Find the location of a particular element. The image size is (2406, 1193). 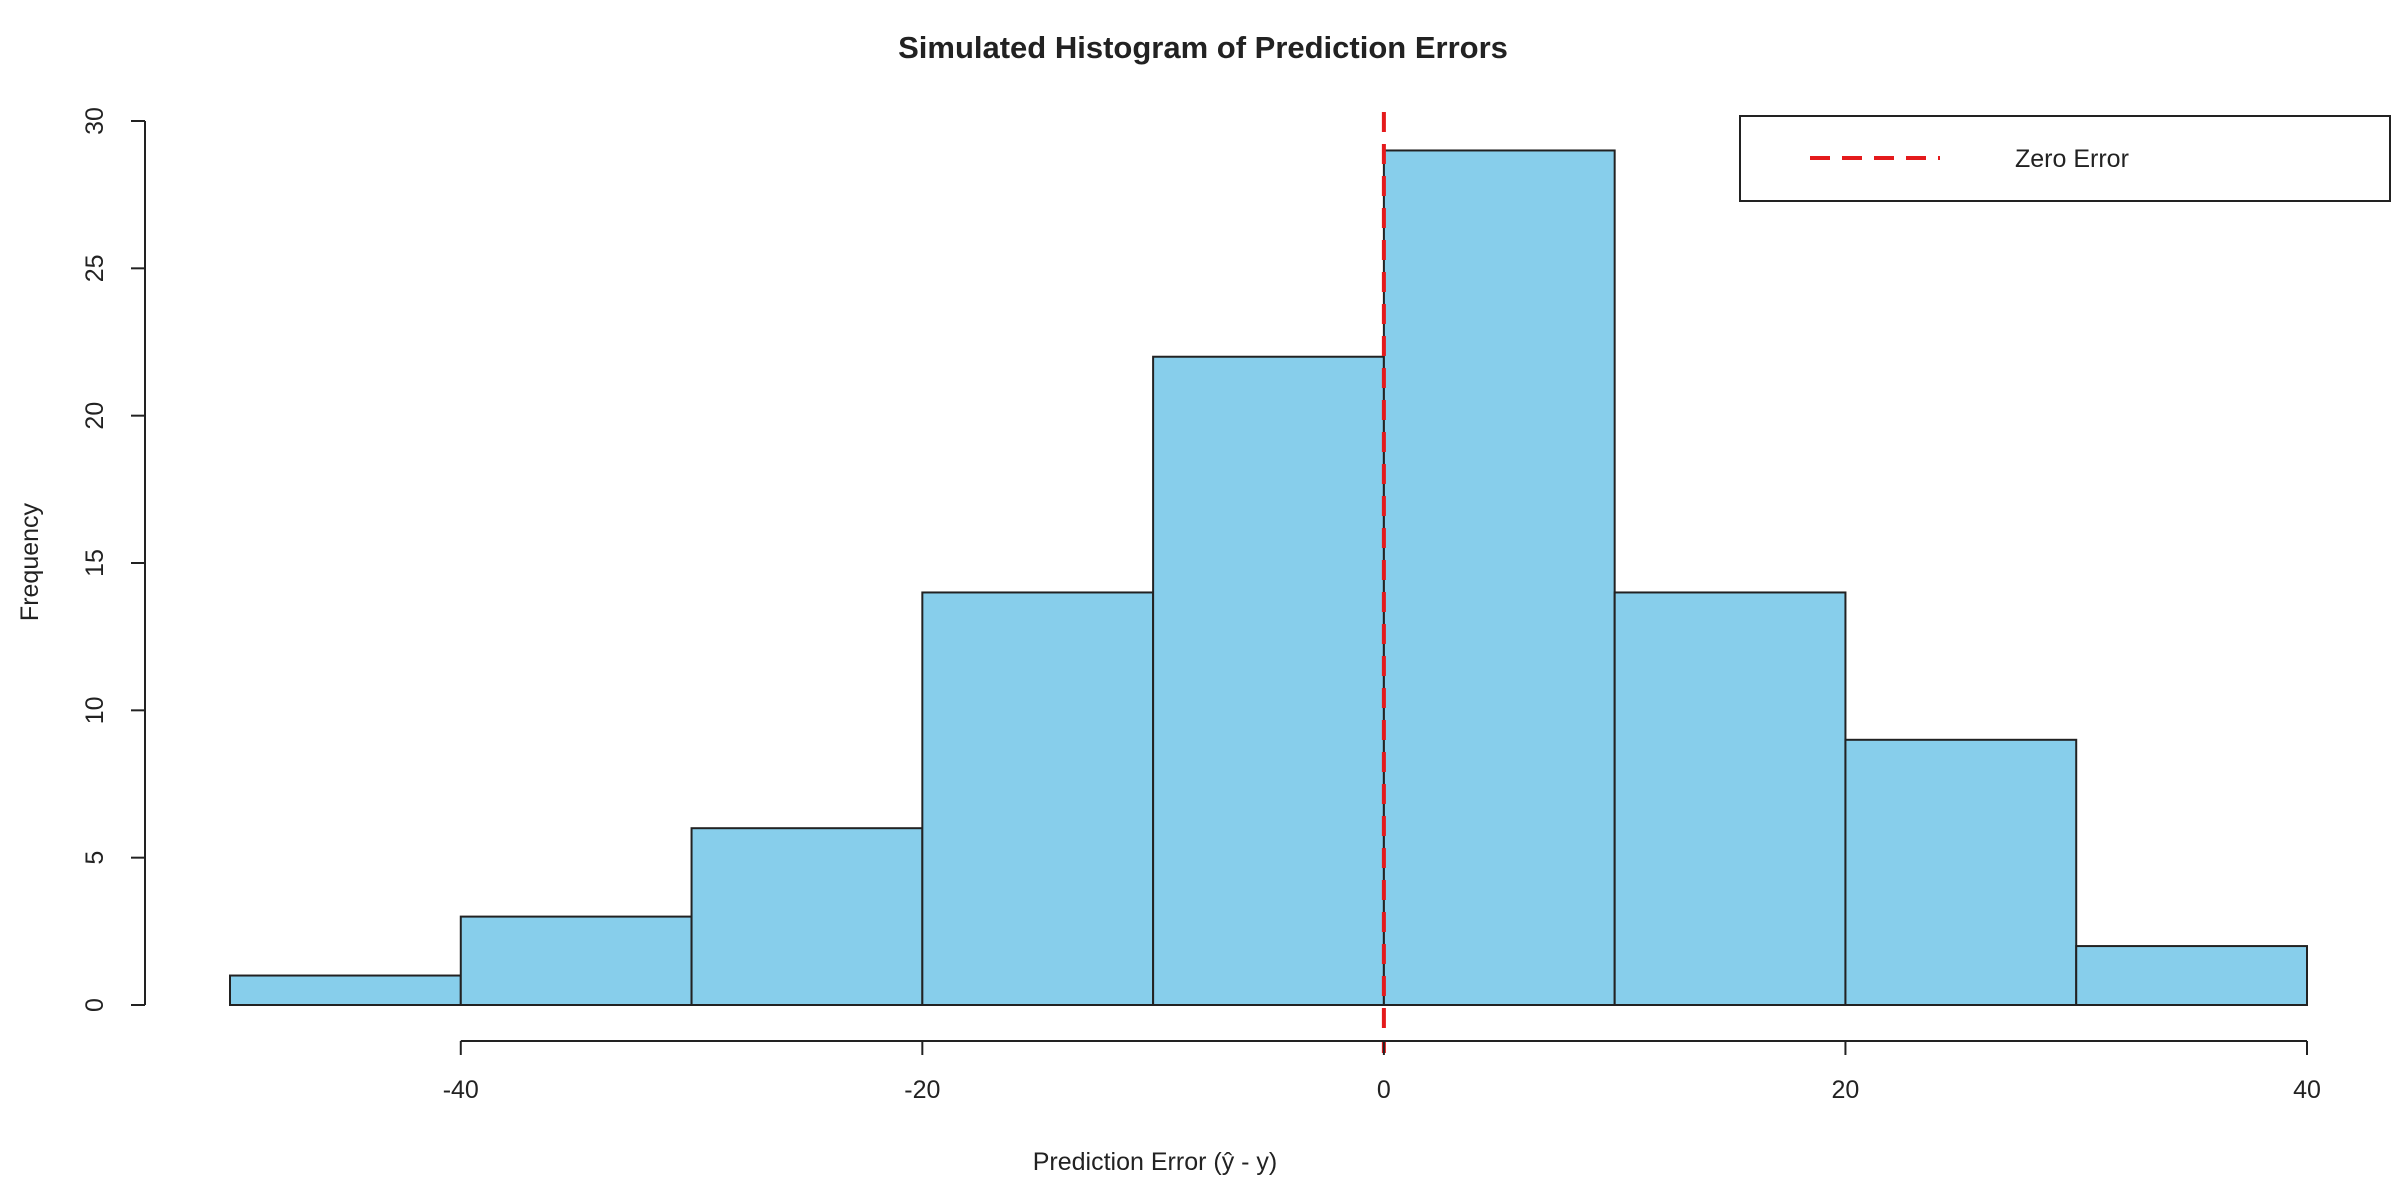

y-tick-label: 5 is located at coordinates (95, 858).